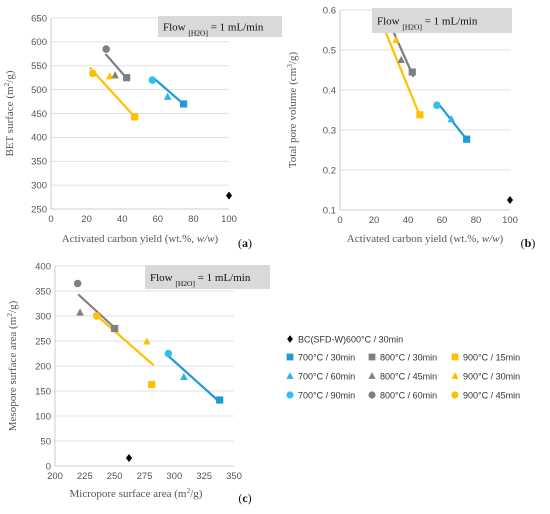 The width and height of the screenshot is (550, 514). What do you see at coordinates (39, 42) in the screenshot?
I see `y-tick-label: 600` at bounding box center [39, 42].